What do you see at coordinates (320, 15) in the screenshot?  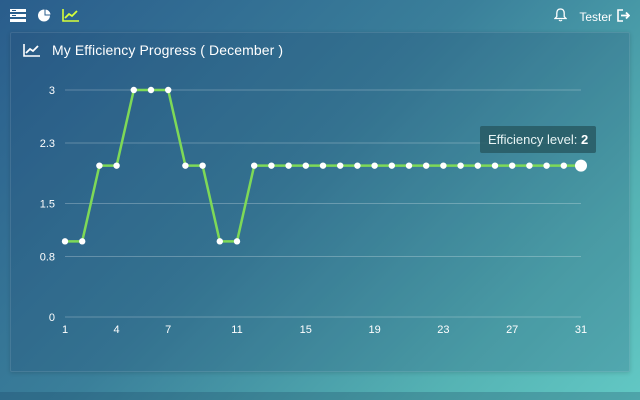 I see `top-bar: Tester` at bounding box center [320, 15].